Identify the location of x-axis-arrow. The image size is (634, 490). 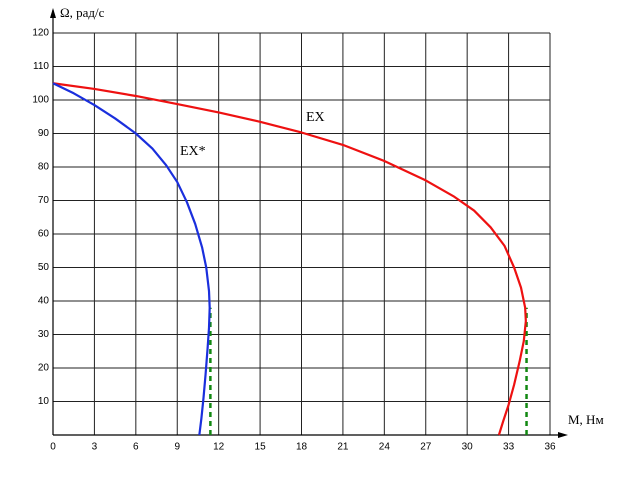
(563, 435).